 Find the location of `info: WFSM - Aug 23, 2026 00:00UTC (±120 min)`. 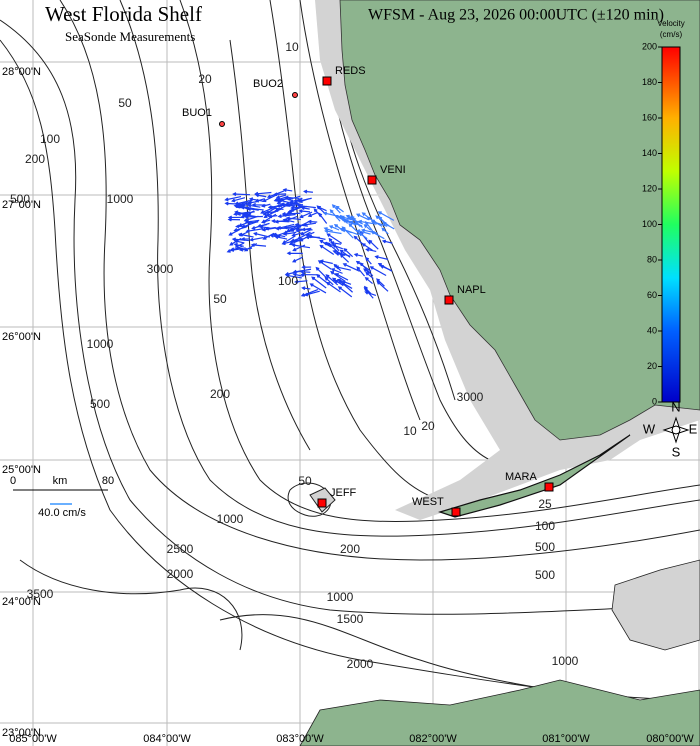

info: WFSM - Aug 23, 2026 00:00UTC (±120 min) is located at coordinates (516, 15).